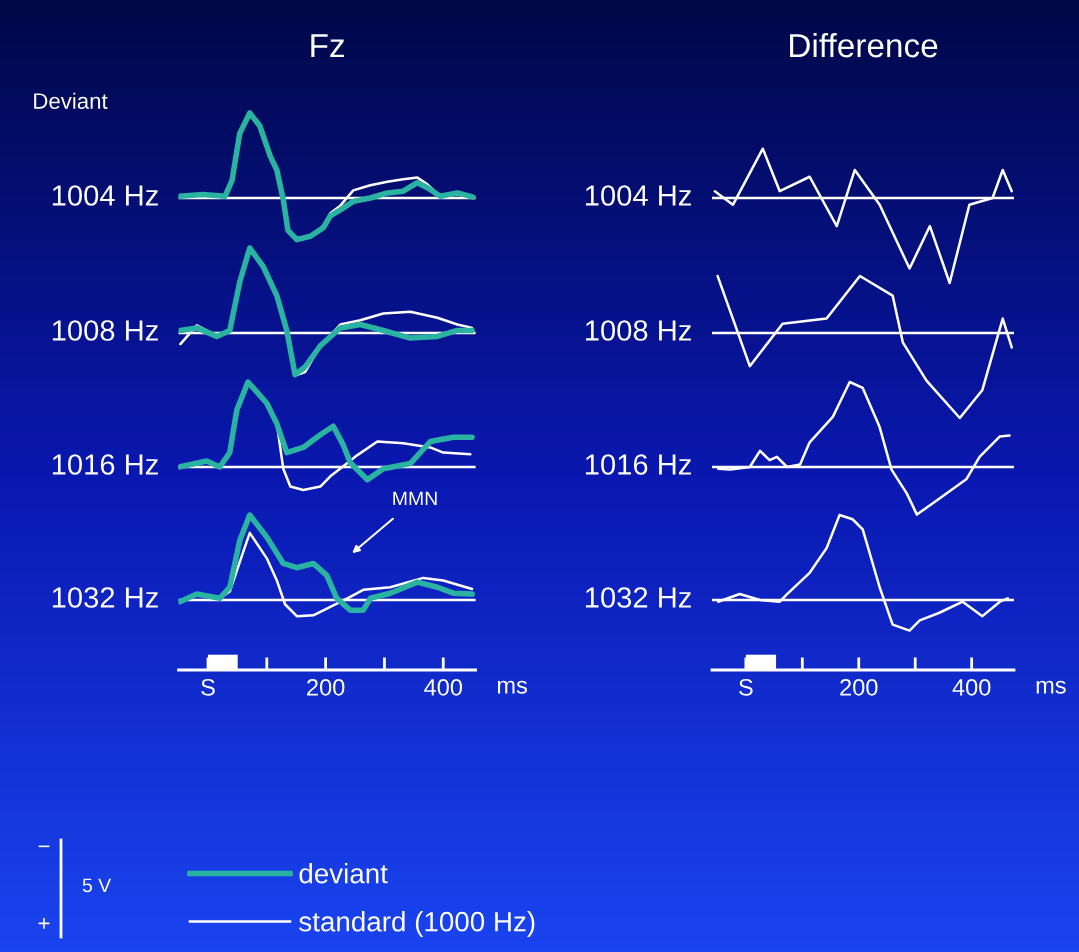 The image size is (1079, 952). What do you see at coordinates (415, 498) in the screenshot?
I see `text: MMN` at bounding box center [415, 498].